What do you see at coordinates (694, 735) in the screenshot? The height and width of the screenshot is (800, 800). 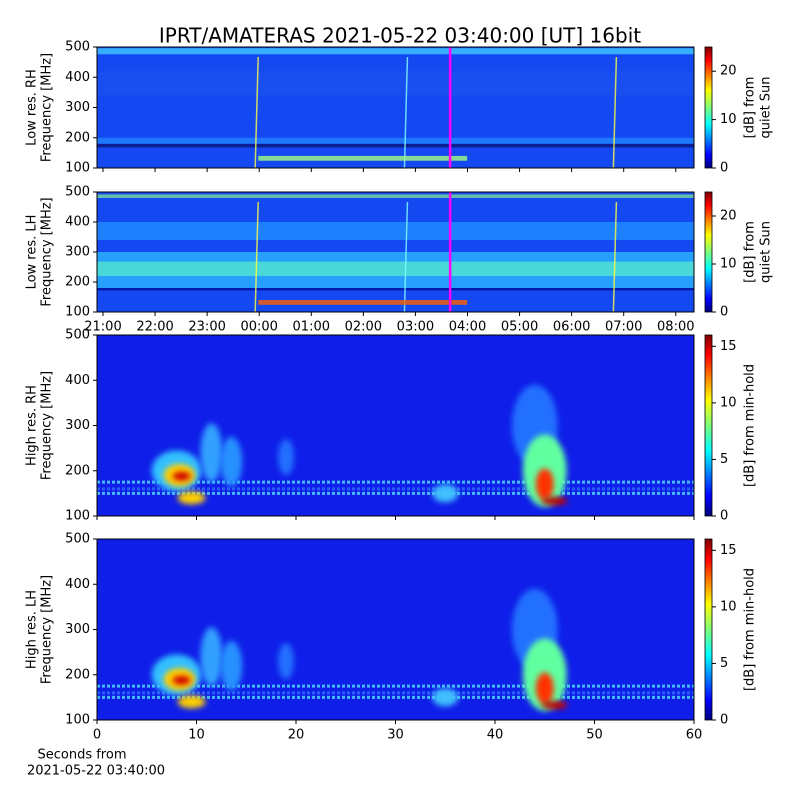 I see `x-tick-label: 60` at bounding box center [694, 735].